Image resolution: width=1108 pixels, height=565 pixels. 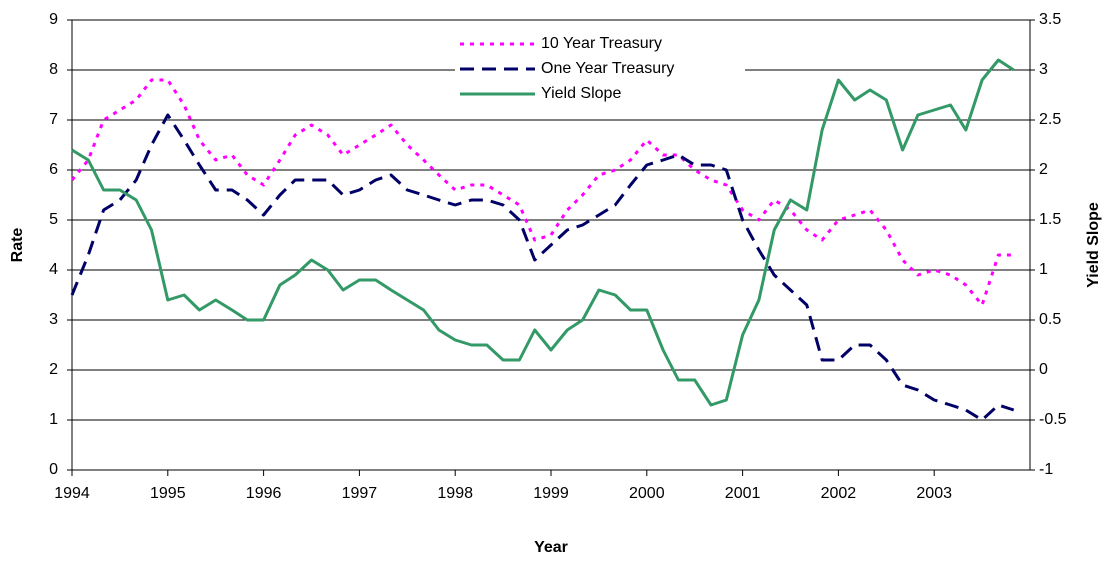 I want to click on y-tick-label: 8, so click(x=53, y=69).